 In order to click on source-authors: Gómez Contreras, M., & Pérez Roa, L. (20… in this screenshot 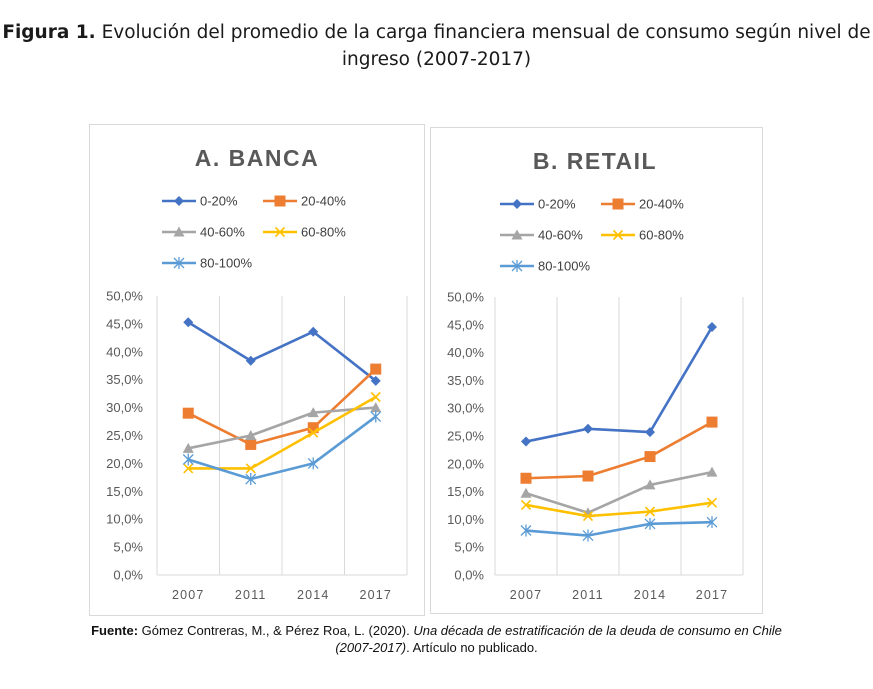, I will do `click(276, 630)`.